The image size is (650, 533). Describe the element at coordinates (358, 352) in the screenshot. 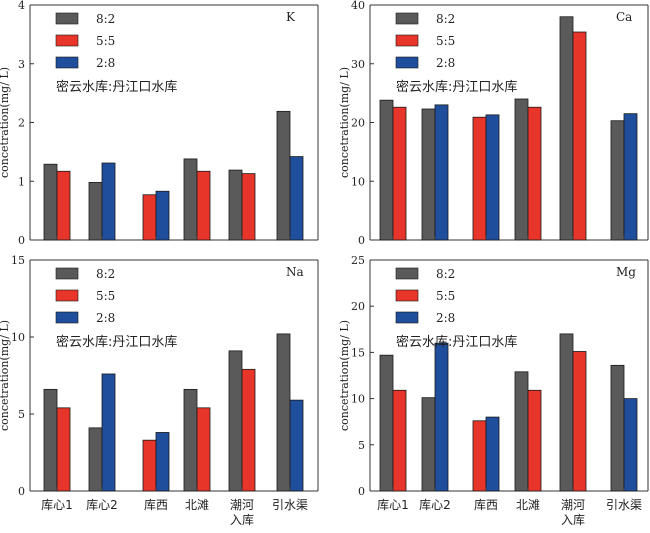

I see `y-tick-label: 15` at that location.